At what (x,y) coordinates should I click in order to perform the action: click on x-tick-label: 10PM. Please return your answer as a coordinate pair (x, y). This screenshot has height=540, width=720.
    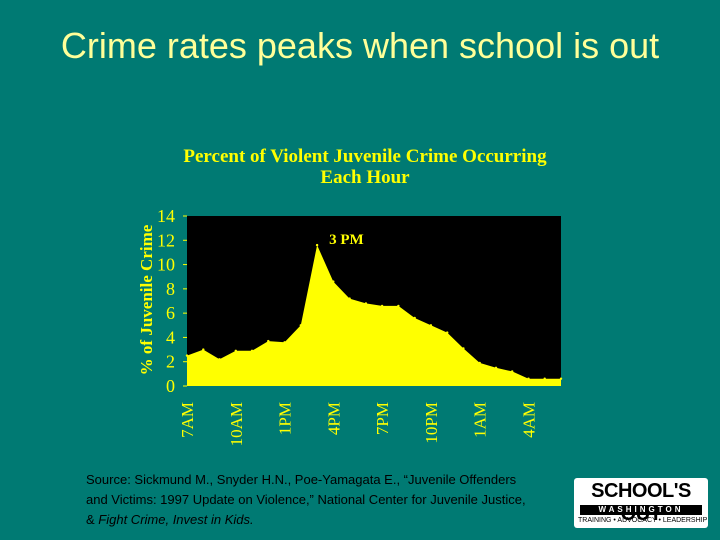
    Looking at the image, I should click on (431, 423).